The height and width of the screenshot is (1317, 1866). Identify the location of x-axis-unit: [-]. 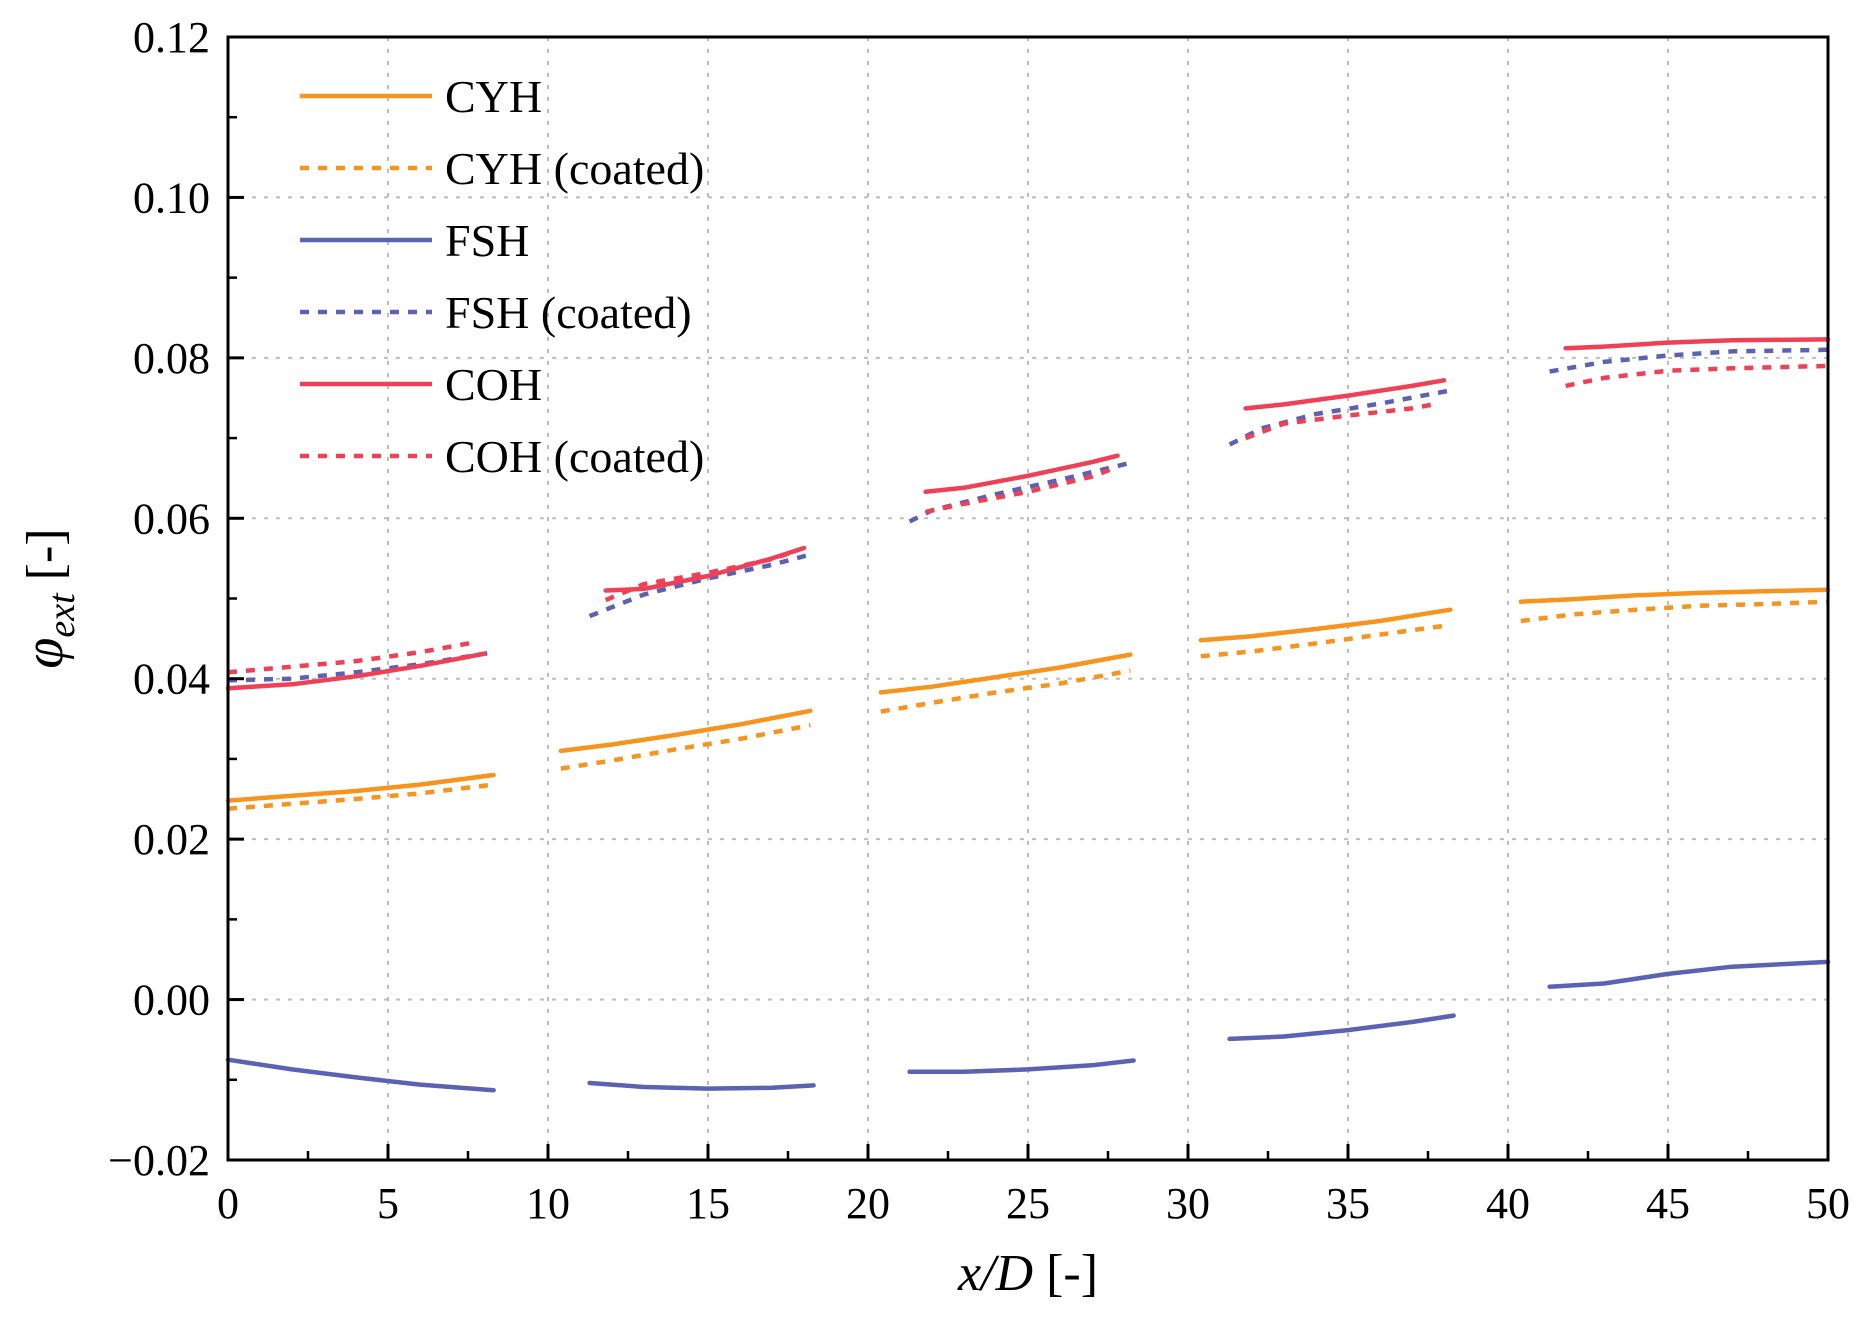
(1065, 1273).